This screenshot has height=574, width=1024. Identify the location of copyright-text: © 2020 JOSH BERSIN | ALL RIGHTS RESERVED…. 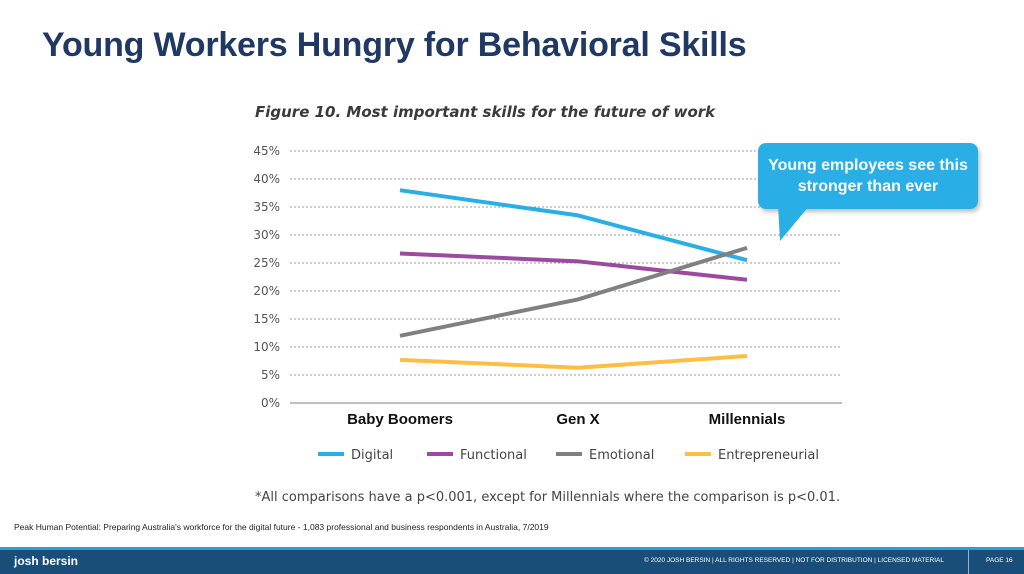
(793, 560).